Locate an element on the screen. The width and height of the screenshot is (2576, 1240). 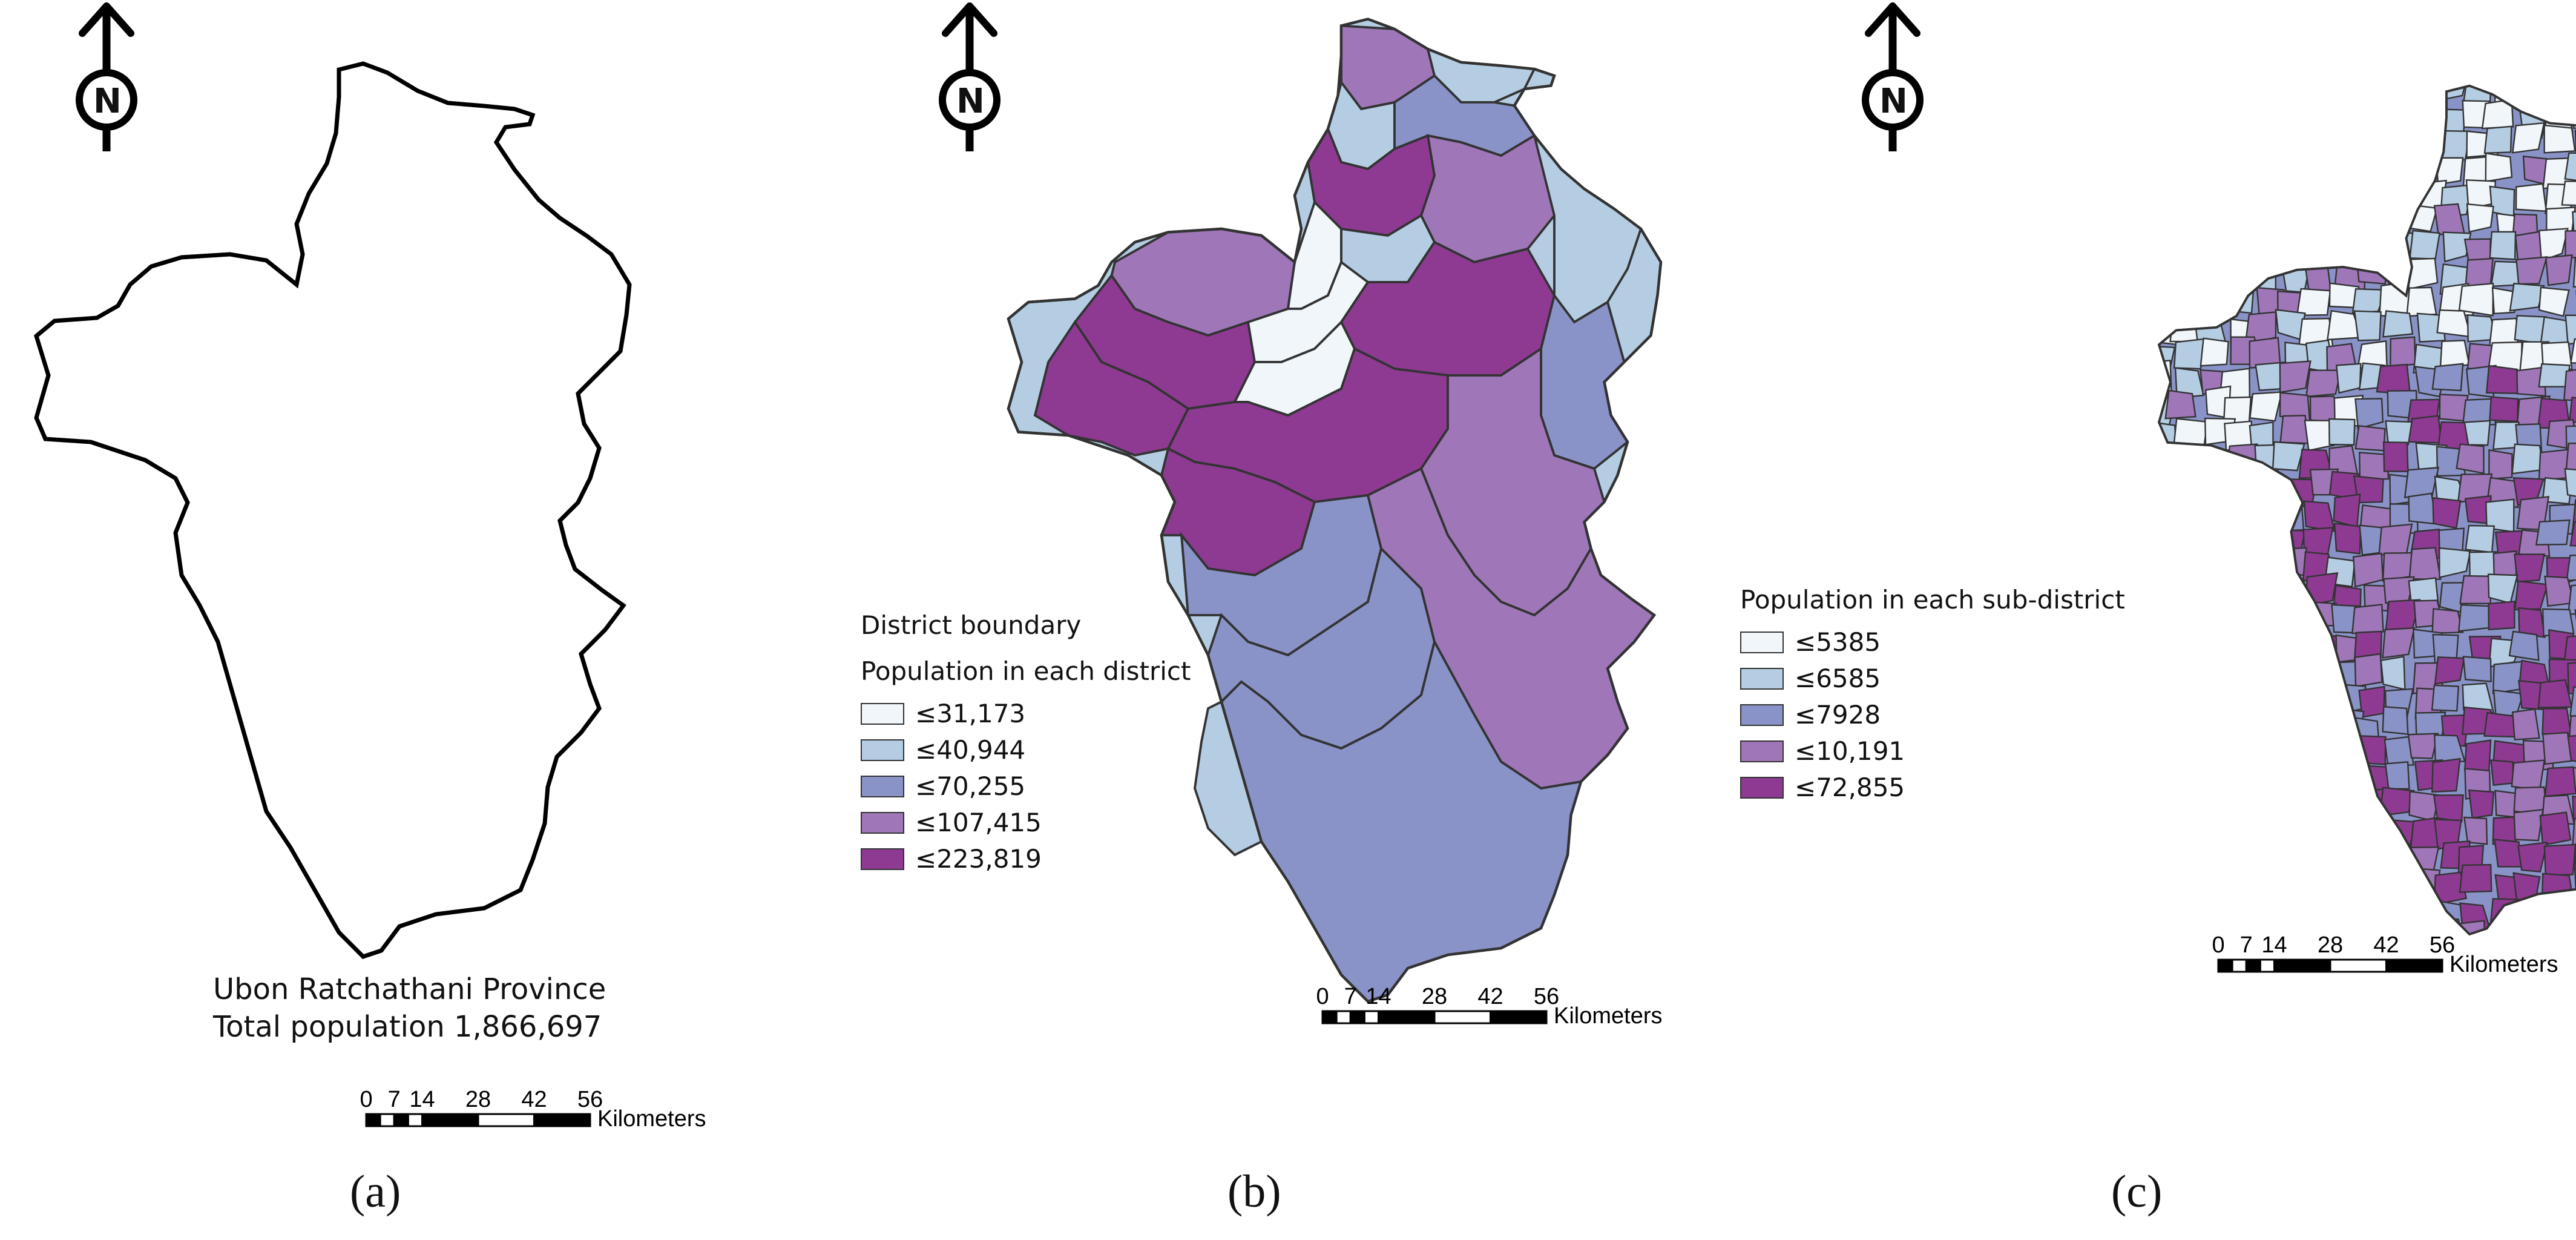
province-name-label: Ubon Ratchathani Province is located at coordinates (409, 989).